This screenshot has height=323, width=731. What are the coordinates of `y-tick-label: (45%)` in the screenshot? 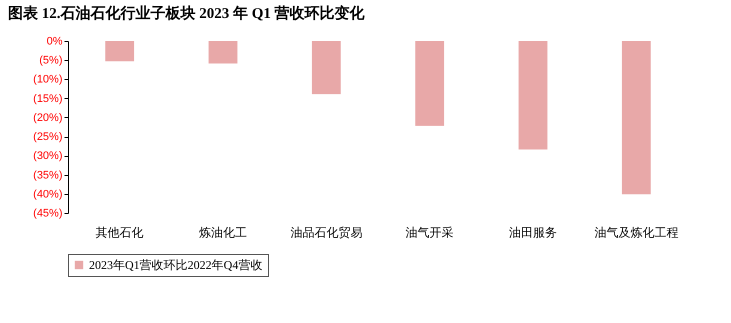 It's located at (47, 214).